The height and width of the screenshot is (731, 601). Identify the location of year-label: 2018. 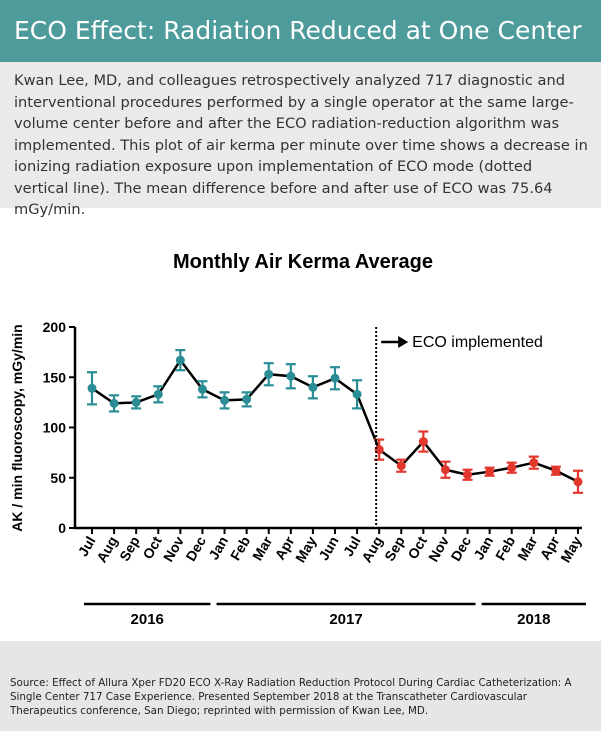
(533, 619).